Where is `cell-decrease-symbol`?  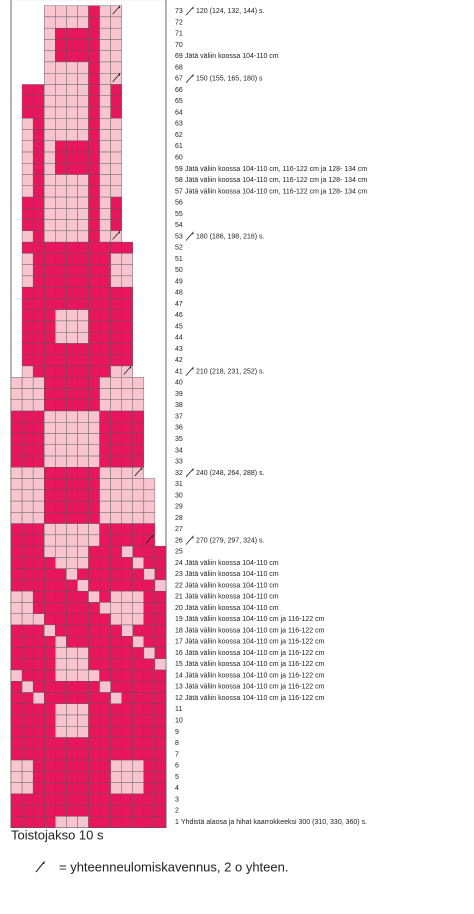 cell-decrease-symbol is located at coordinates (138, 471).